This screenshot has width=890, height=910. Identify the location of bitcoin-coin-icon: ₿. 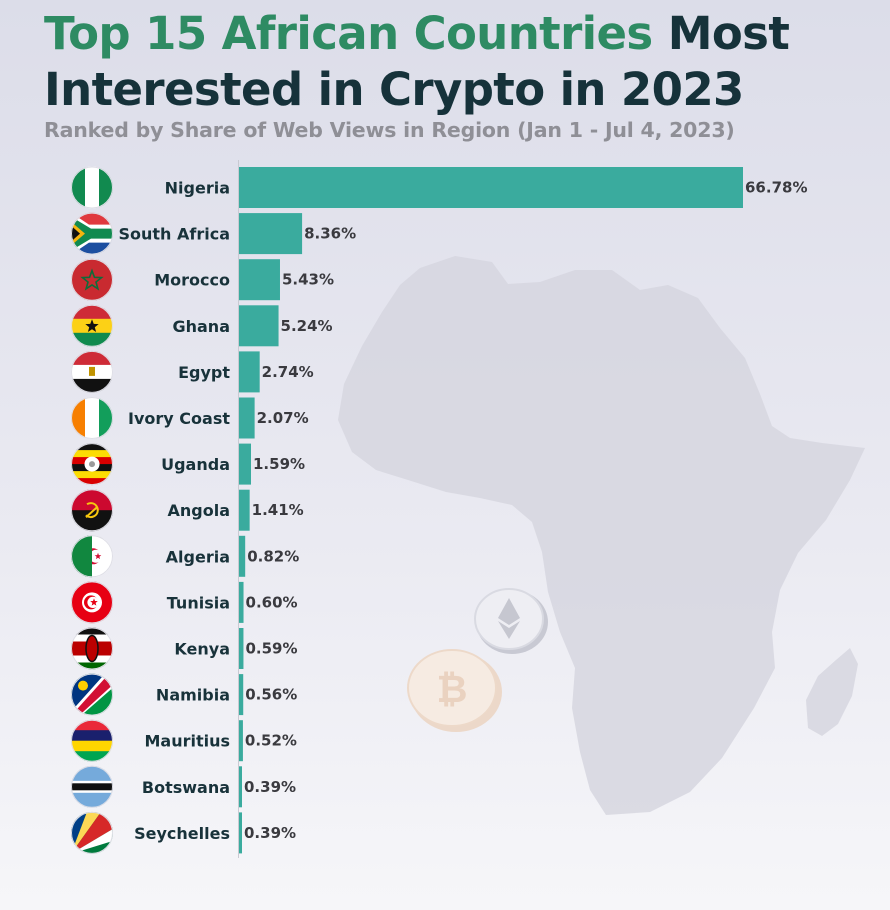
(454, 690).